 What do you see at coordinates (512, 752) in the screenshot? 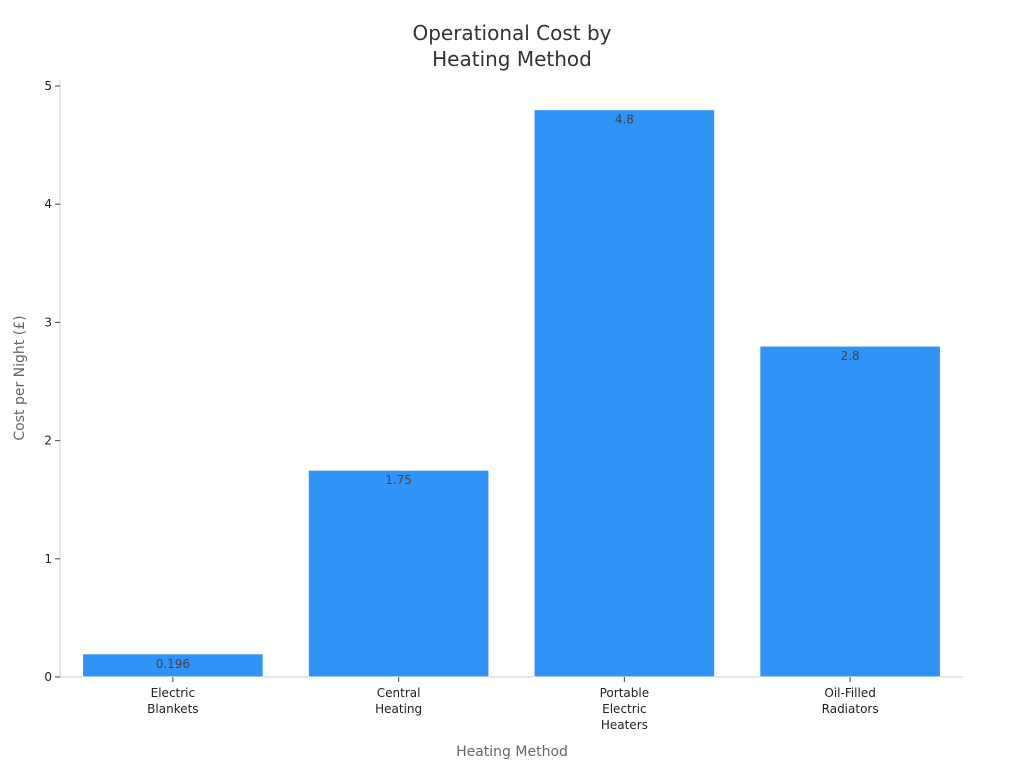
I see `x-axis-title: Heating Method` at bounding box center [512, 752].